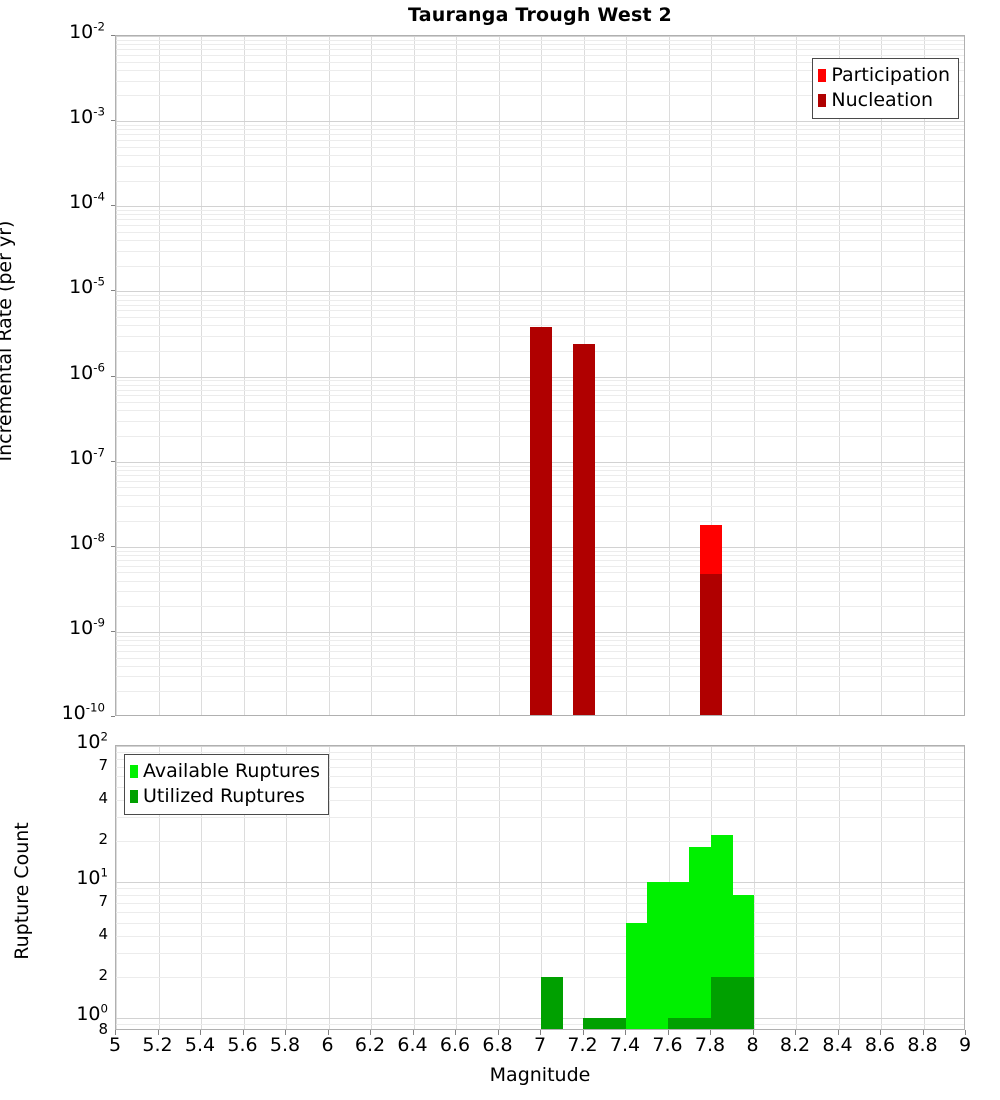 This screenshot has width=1000, height=1100. I want to click on y-tick-label: 8, so click(103, 1029).